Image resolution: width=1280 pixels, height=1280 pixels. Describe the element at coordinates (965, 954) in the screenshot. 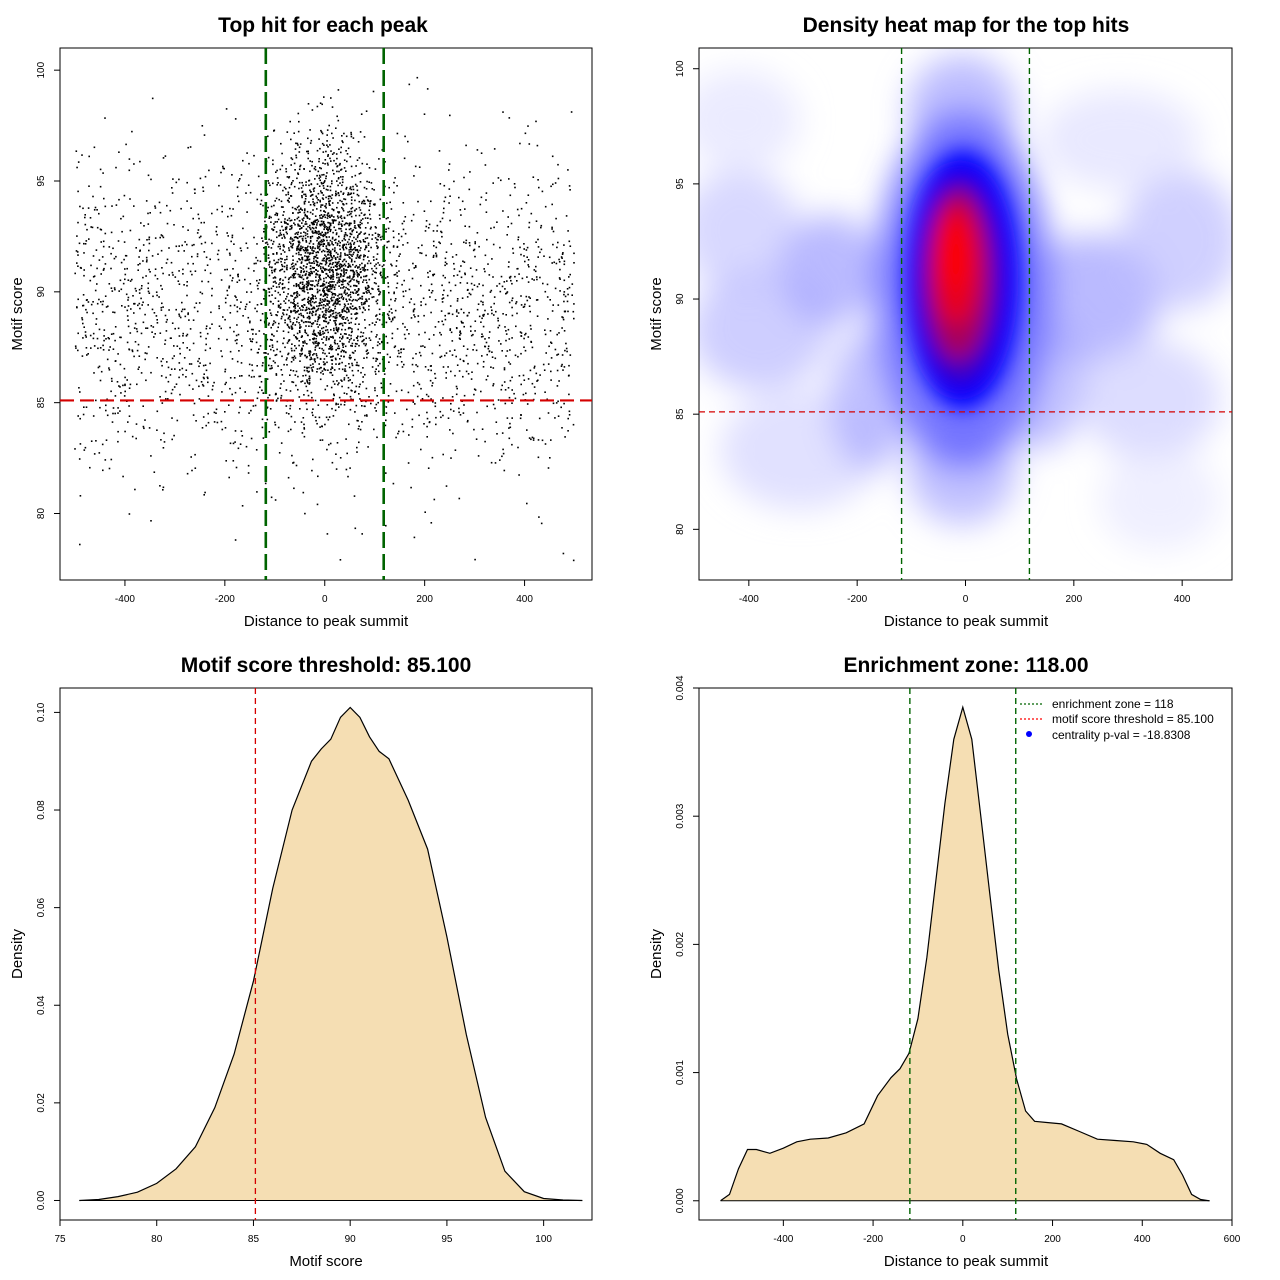

I see `distance-density-area` at that location.